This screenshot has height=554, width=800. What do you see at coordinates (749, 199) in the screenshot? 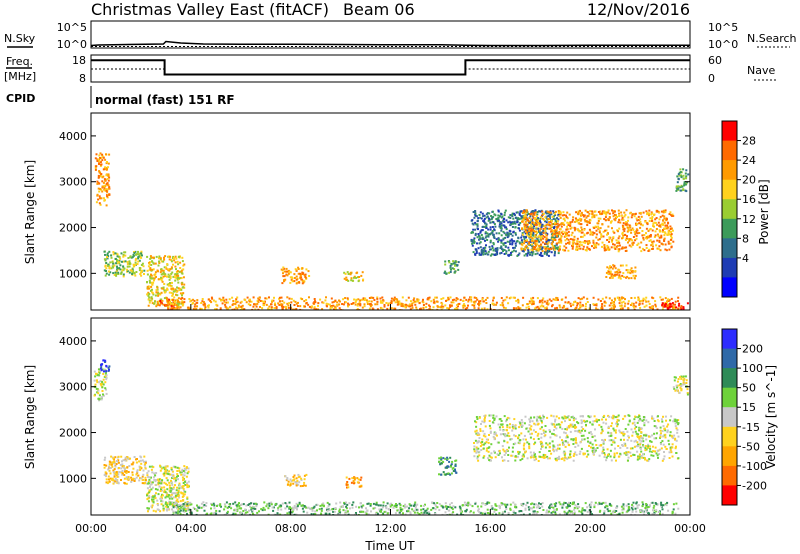
I see `cbar-tick-label: 16` at bounding box center [749, 199].